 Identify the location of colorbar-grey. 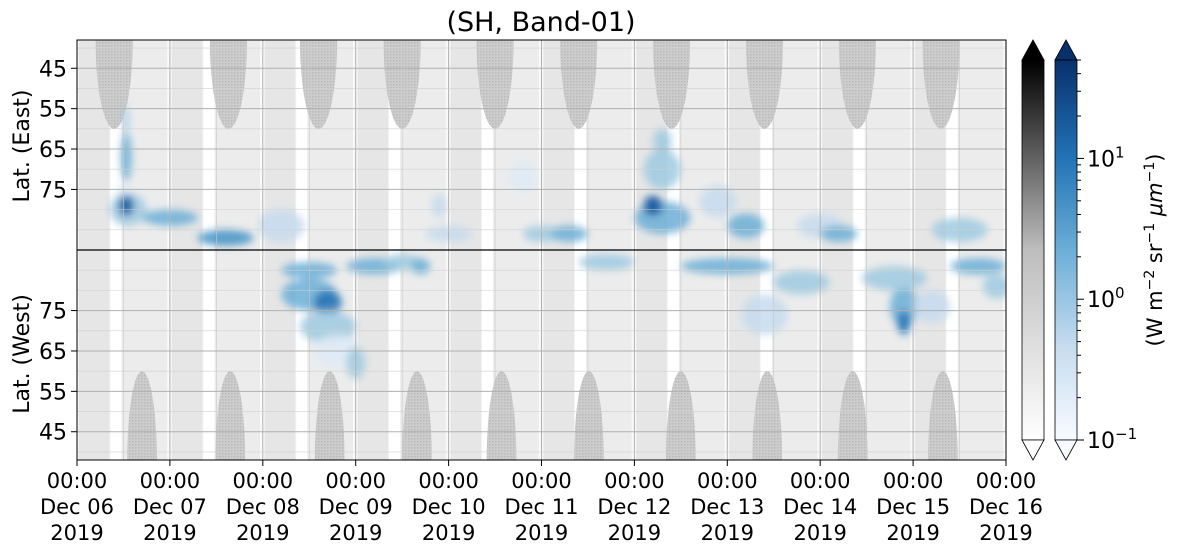
(1033, 250).